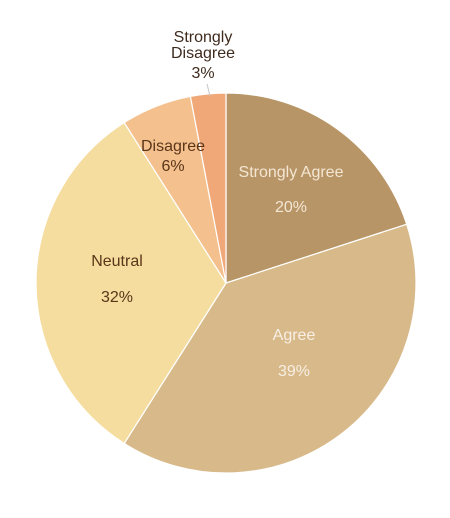 Image resolution: width=450 pixels, height=518 pixels. Describe the element at coordinates (294, 371) in the screenshot. I see `pie-percent-1: 39%` at that location.